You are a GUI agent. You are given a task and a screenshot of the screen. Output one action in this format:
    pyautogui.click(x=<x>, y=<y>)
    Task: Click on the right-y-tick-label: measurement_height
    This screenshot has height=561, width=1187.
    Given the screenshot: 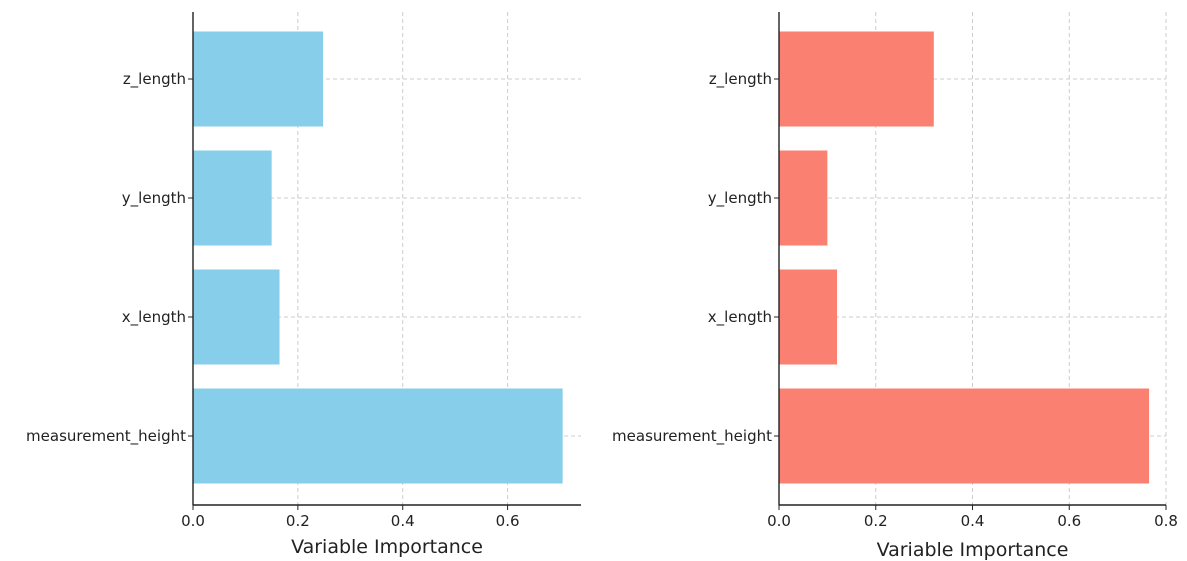 What is the action you would take?
    pyautogui.click(x=692, y=436)
    